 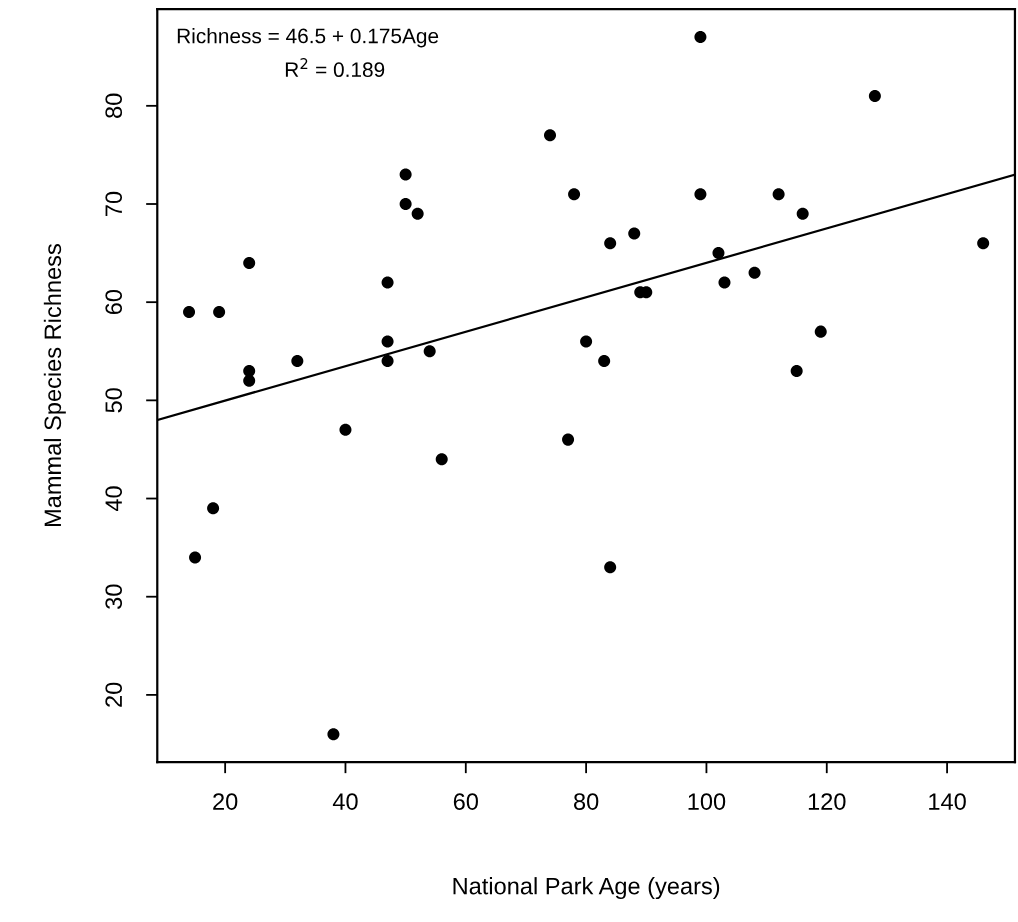 I want to click on x-tick-label: 100, so click(x=707, y=801).